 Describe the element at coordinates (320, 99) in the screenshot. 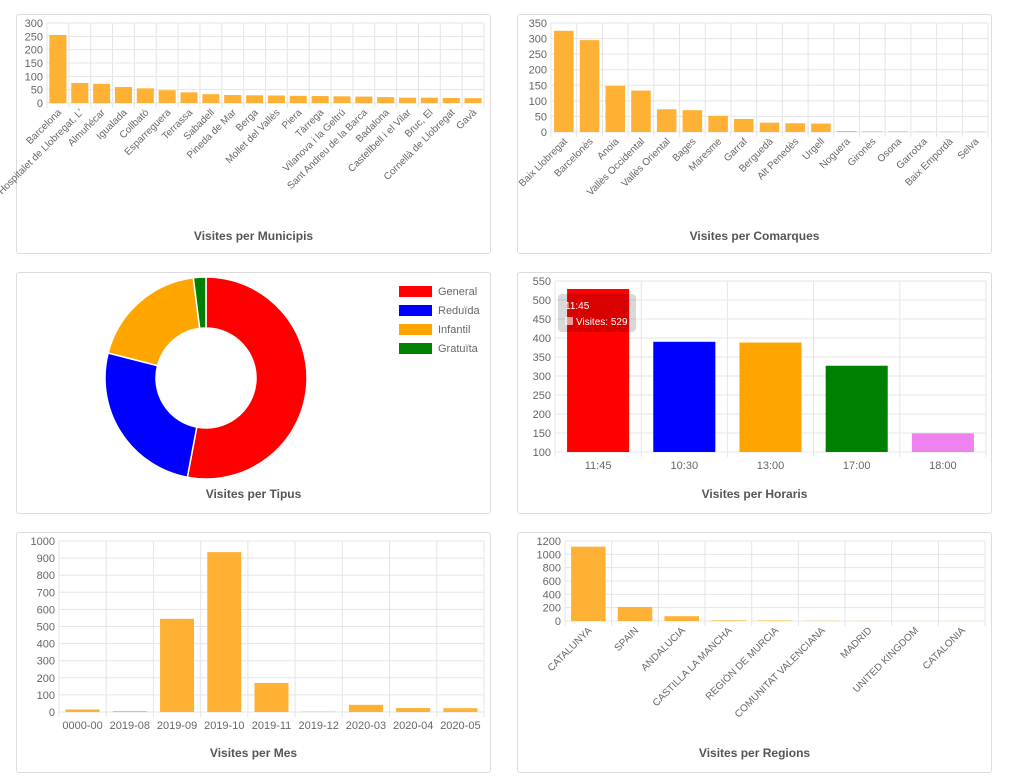

I see `bar-tarrega` at that location.